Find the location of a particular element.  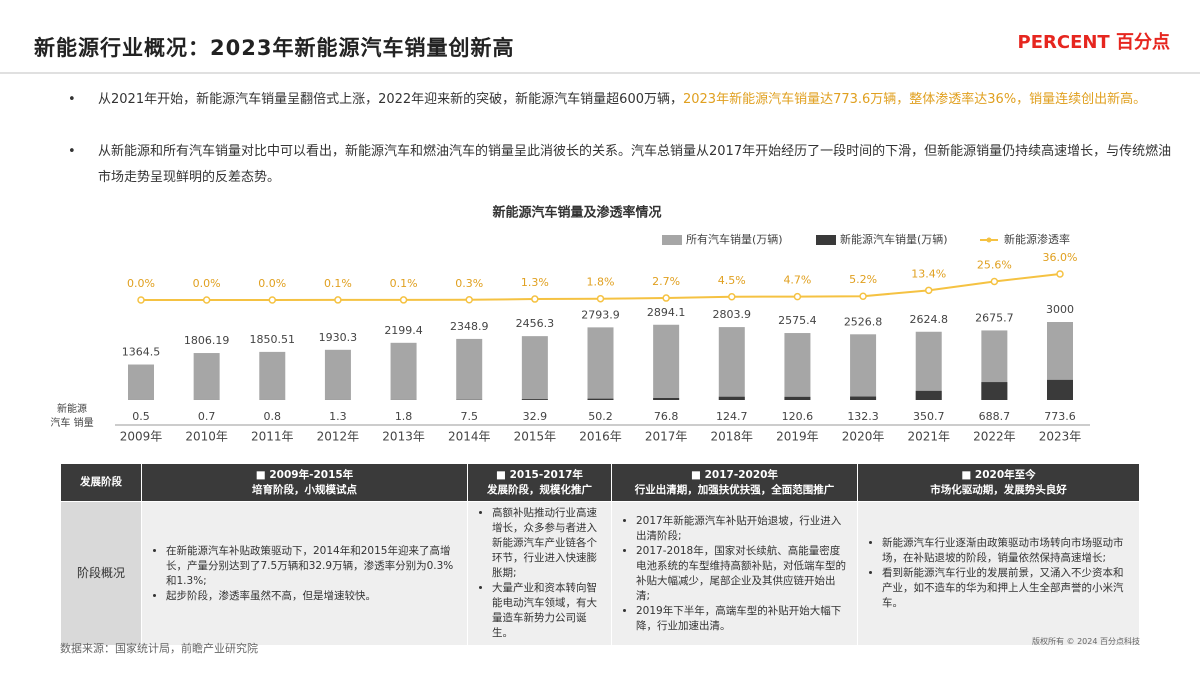

row-label: 汽车 销量 is located at coordinates (71, 422).